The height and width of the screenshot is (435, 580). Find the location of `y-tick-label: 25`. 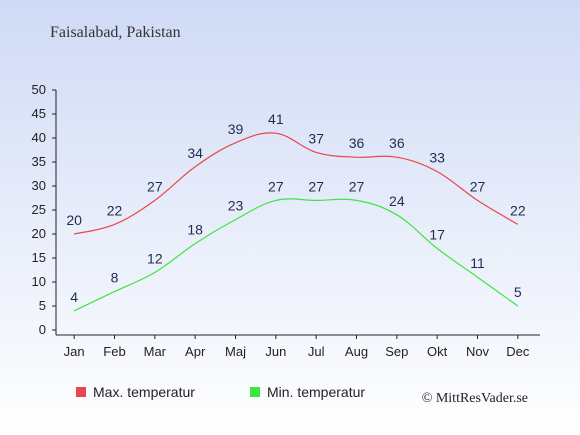

y-tick-label: 25 is located at coordinates (39, 209).